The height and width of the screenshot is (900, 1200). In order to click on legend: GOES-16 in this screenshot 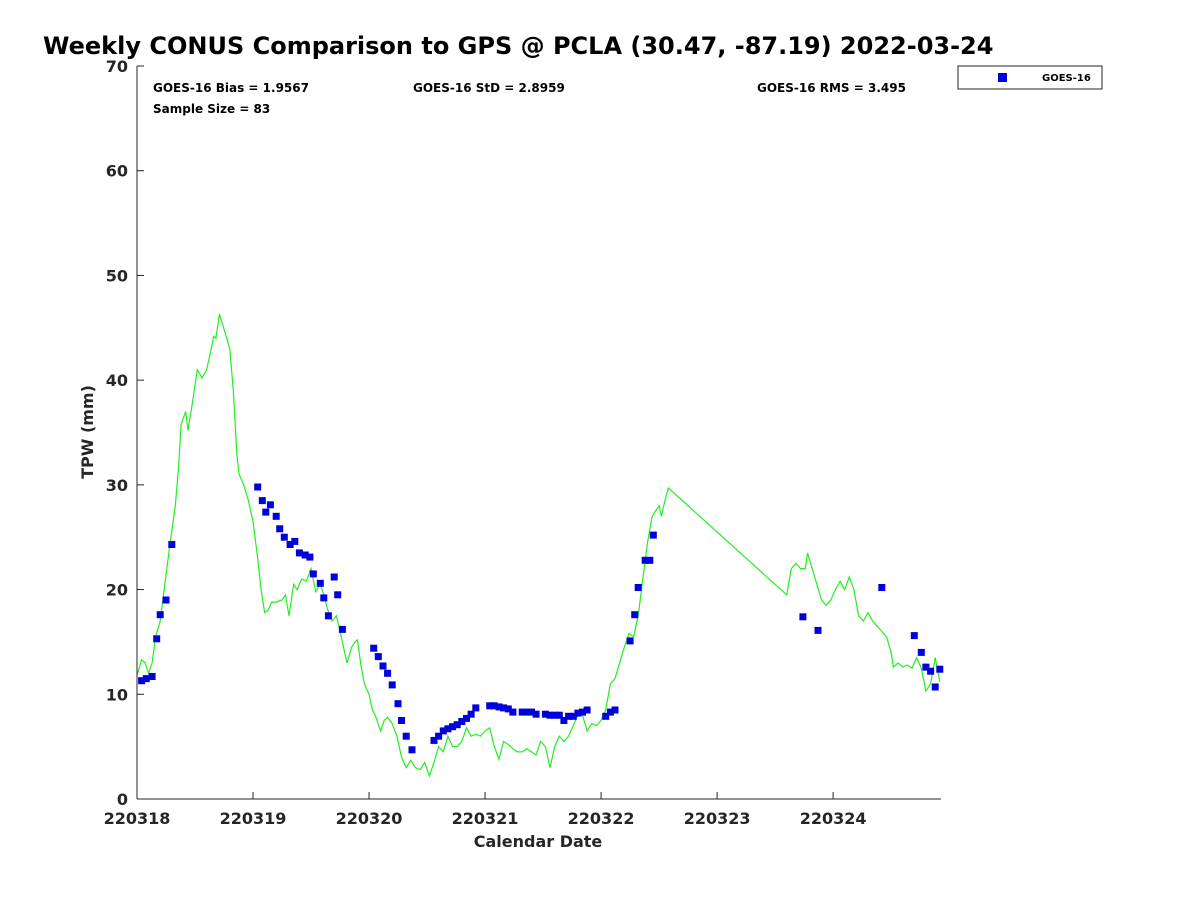, I will do `click(1030, 77)`.